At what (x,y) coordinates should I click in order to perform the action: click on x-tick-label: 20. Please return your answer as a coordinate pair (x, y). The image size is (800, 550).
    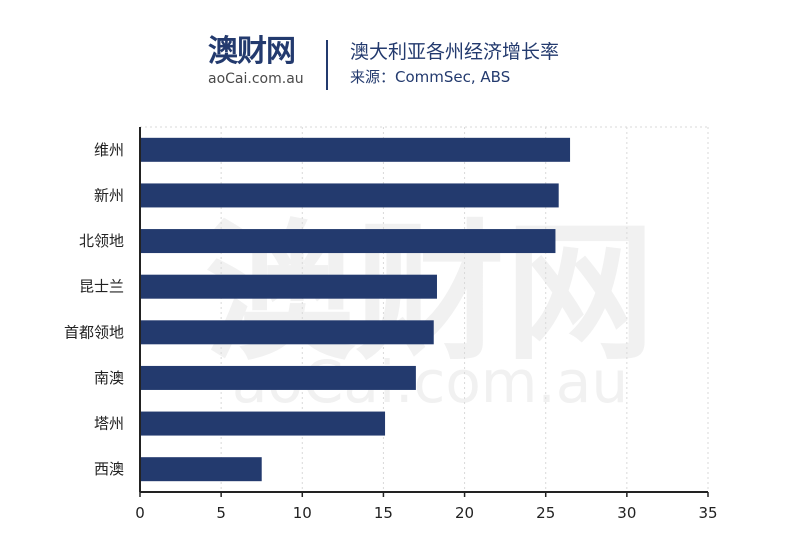
    Looking at the image, I should click on (464, 513).